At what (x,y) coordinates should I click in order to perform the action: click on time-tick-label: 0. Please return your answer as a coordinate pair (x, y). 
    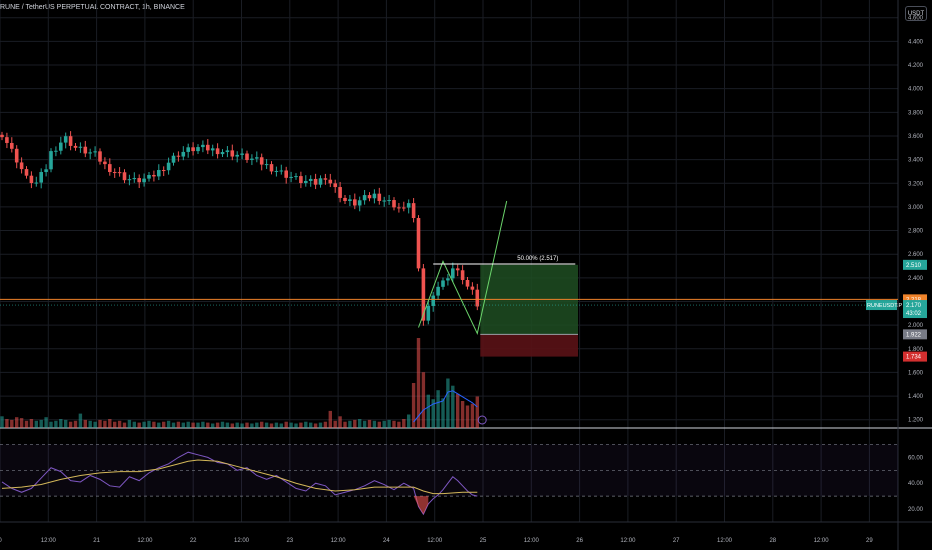
    Looking at the image, I should click on (1, 541).